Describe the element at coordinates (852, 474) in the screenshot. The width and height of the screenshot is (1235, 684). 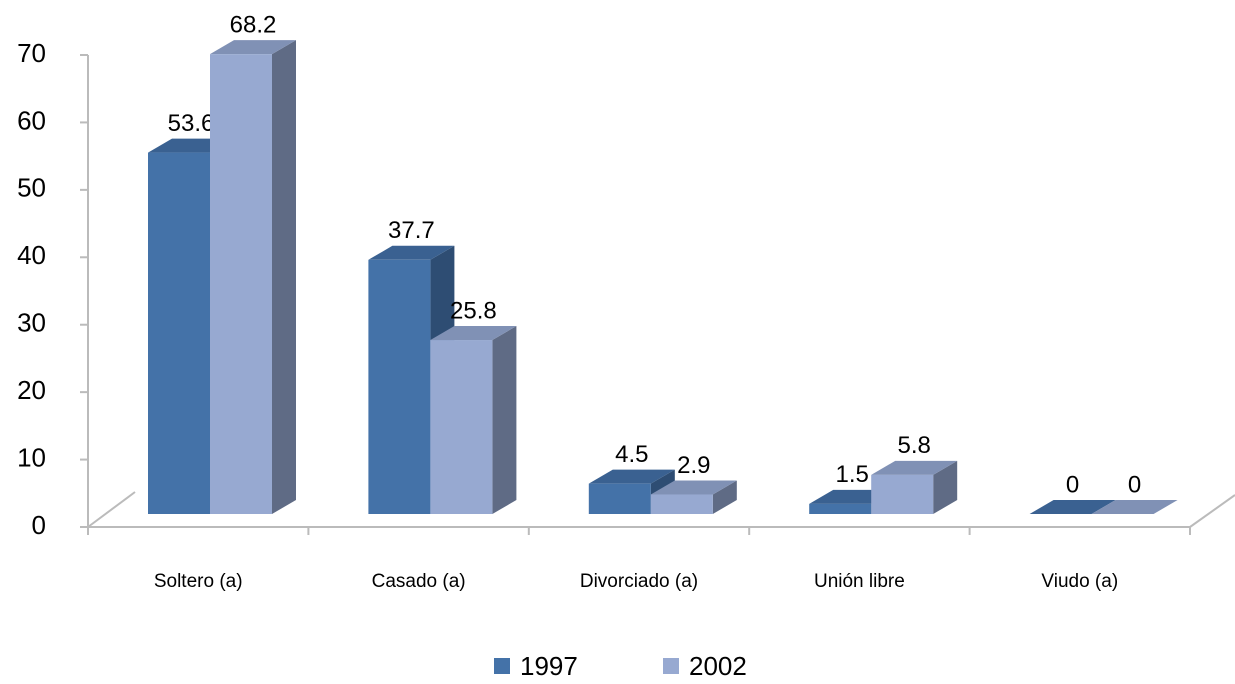
I see `data-label: 1.5` at that location.